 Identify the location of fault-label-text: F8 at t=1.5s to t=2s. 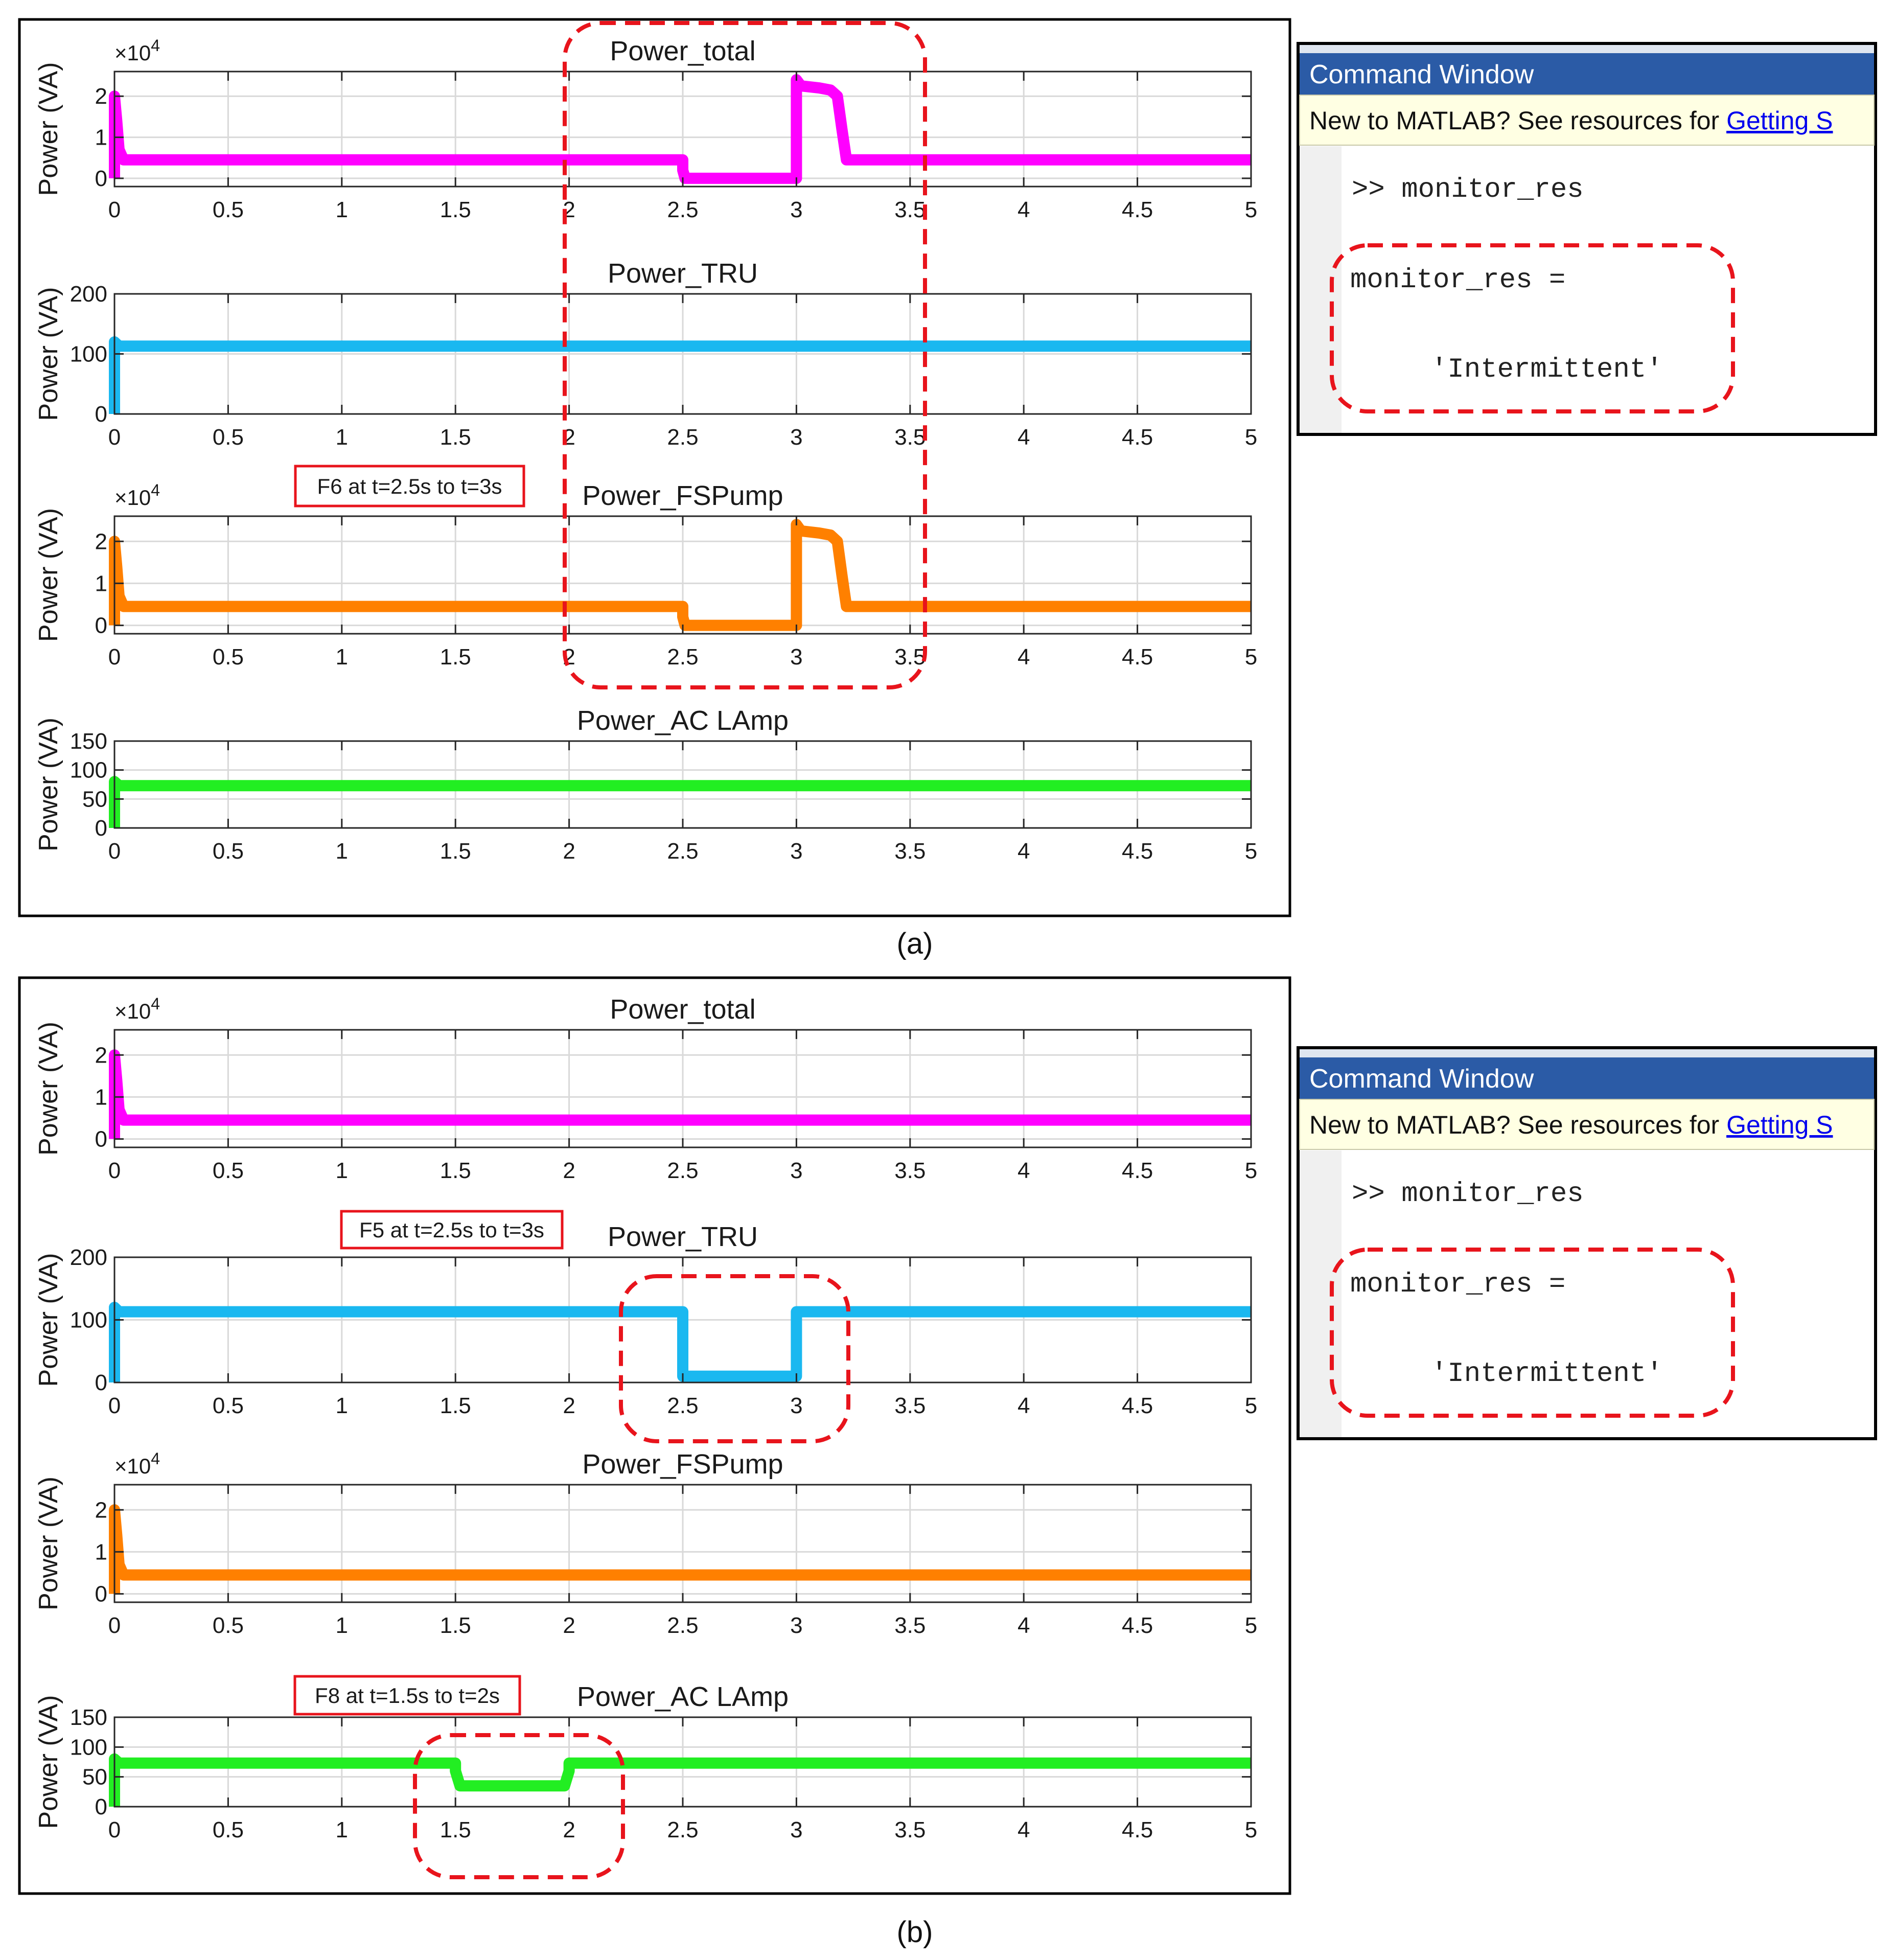
(407, 1696).